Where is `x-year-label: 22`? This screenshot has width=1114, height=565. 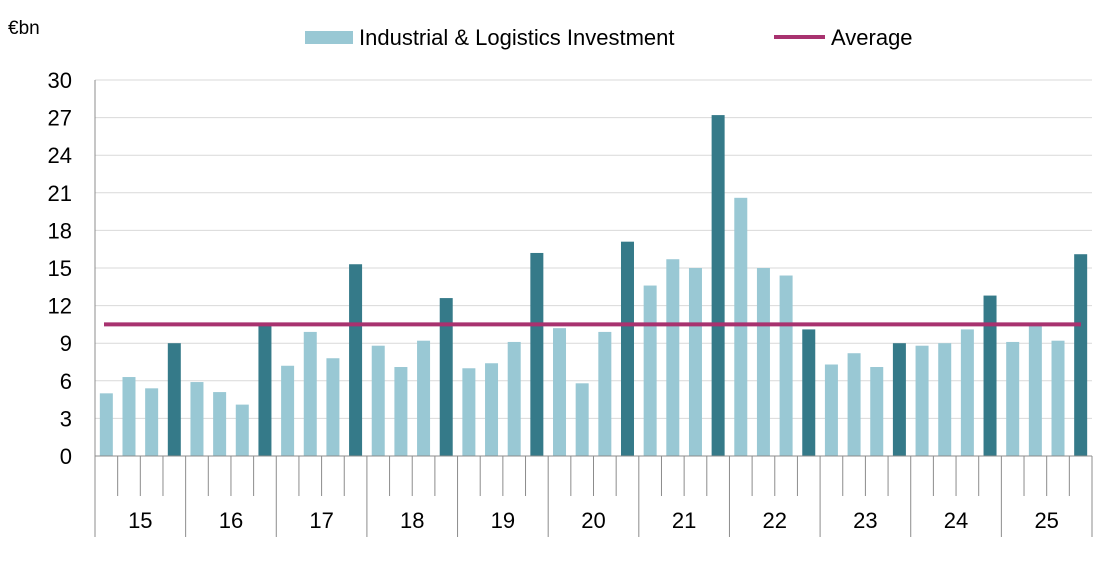 x-year-label: 22 is located at coordinates (775, 520).